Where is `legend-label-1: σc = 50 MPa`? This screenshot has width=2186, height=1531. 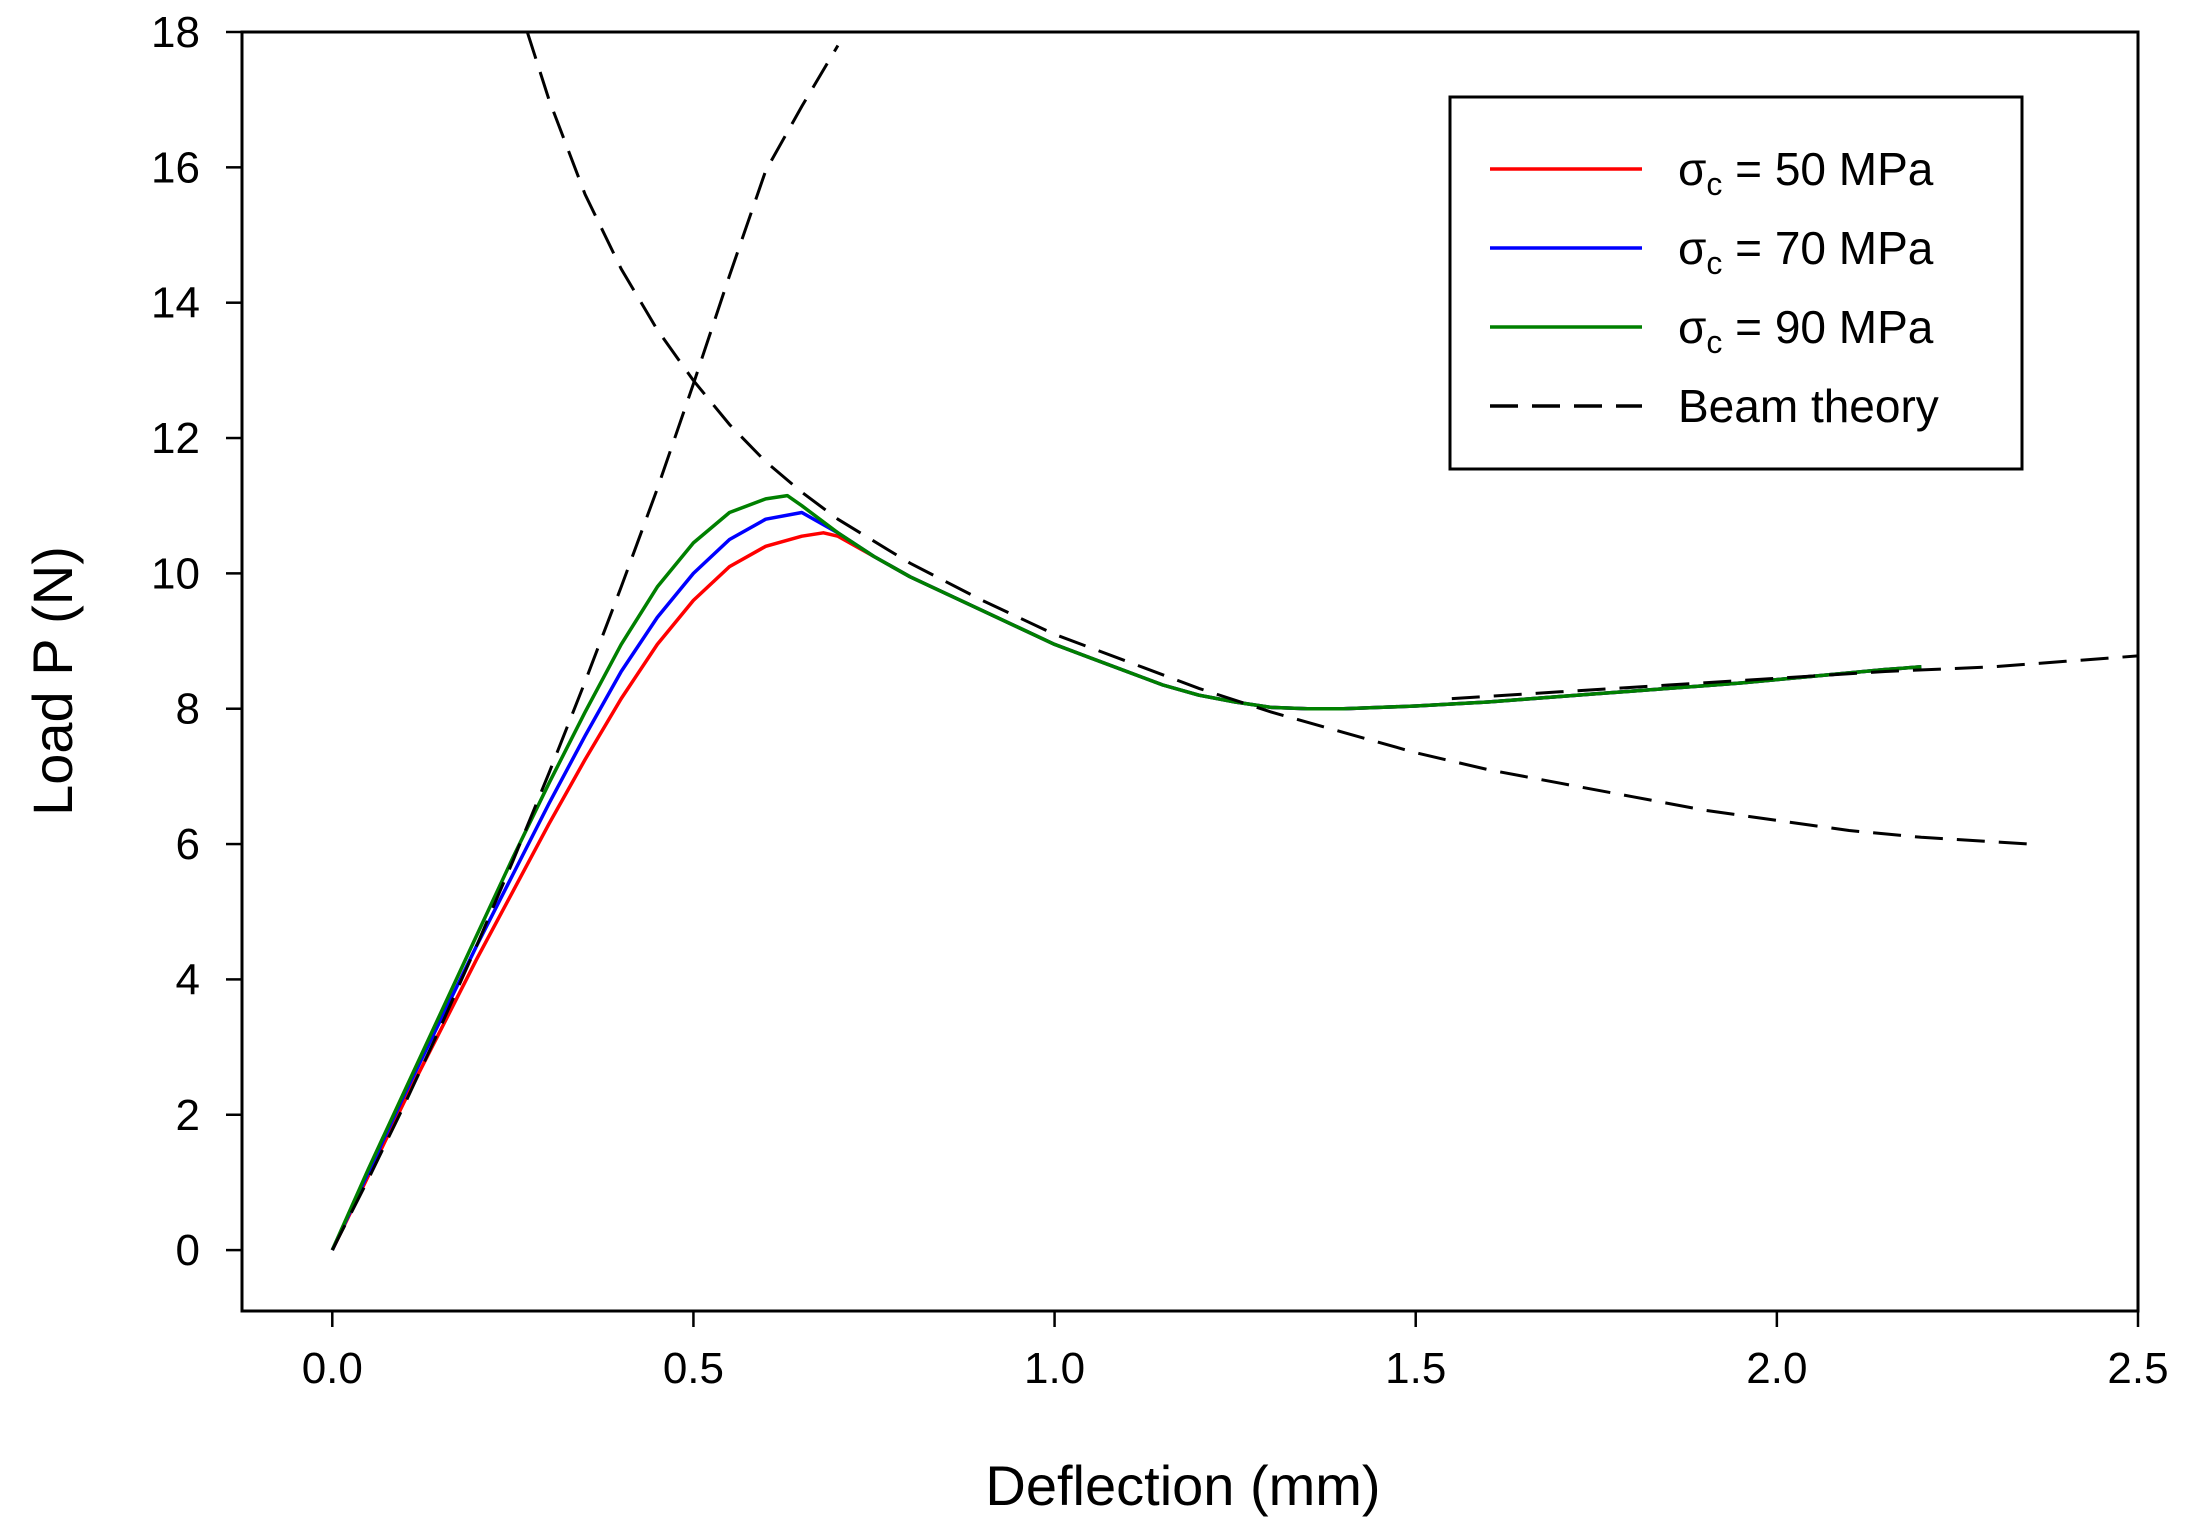
legend-label-1: σc = 50 MPa is located at coordinates (1806, 172).